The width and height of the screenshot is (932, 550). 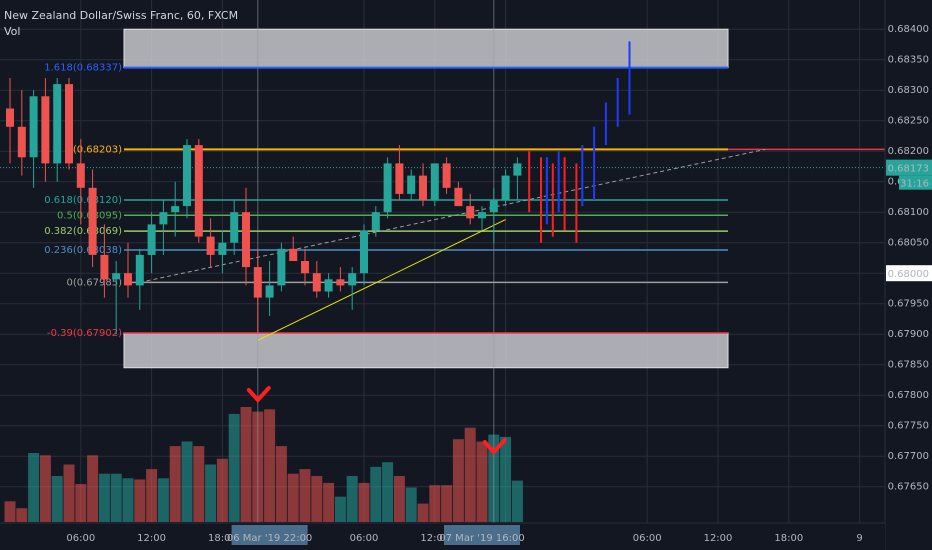 What do you see at coordinates (83, 250) in the screenshot?
I see `fib-level-label: 0.236(0.68038)` at bounding box center [83, 250].